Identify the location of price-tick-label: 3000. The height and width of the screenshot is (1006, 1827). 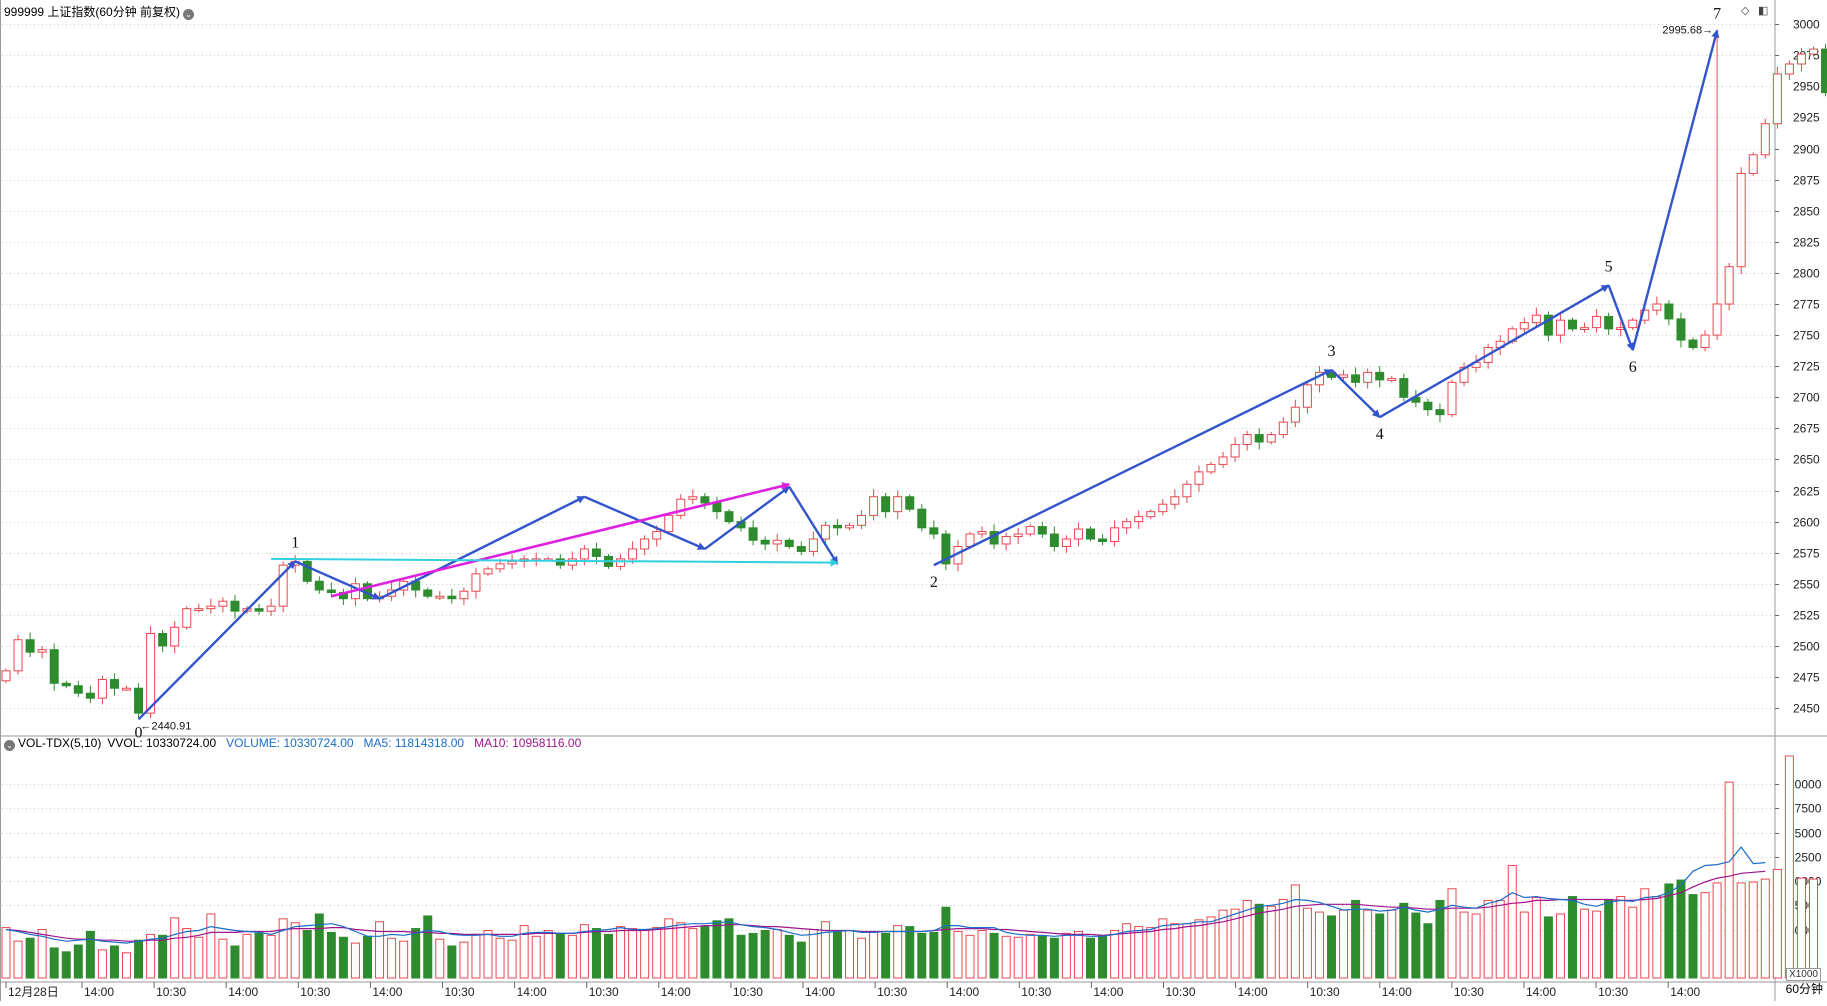
(1806, 25).